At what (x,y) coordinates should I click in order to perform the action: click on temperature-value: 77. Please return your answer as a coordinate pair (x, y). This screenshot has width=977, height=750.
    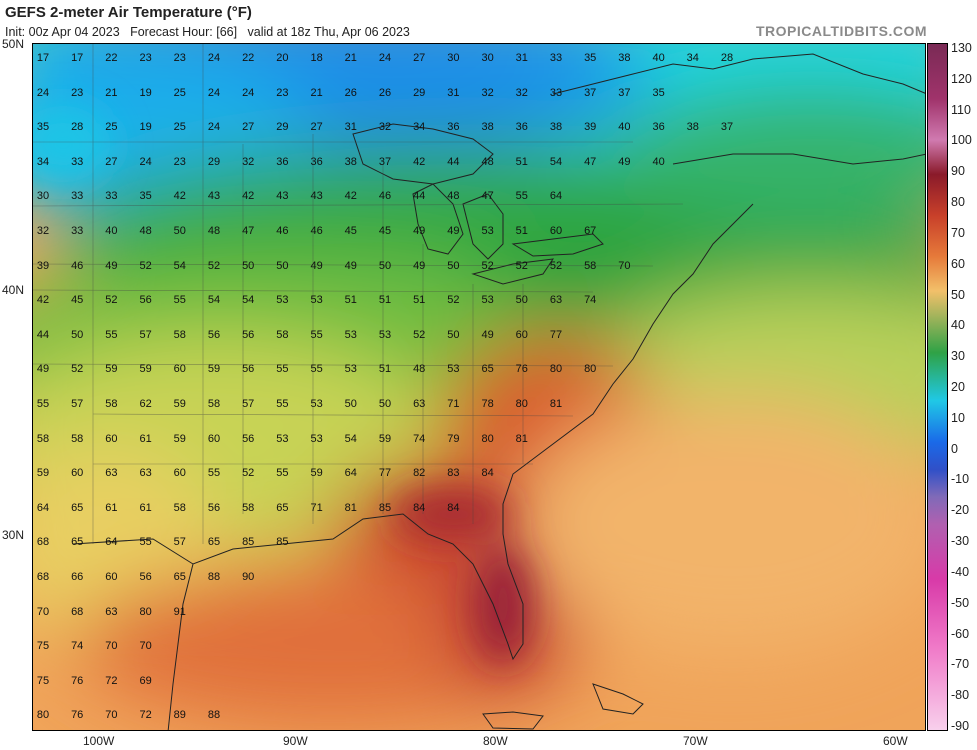
    Looking at the image, I should click on (385, 473).